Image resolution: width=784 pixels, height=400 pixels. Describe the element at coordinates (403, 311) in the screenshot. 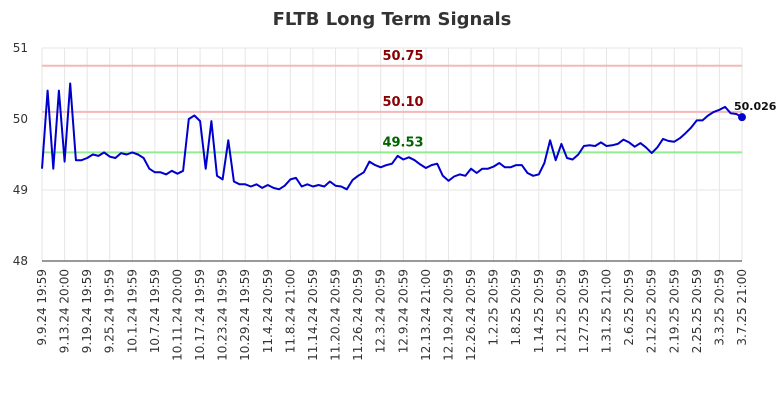

I see `x-tick-label: 12.9.24 20:59` at that location.